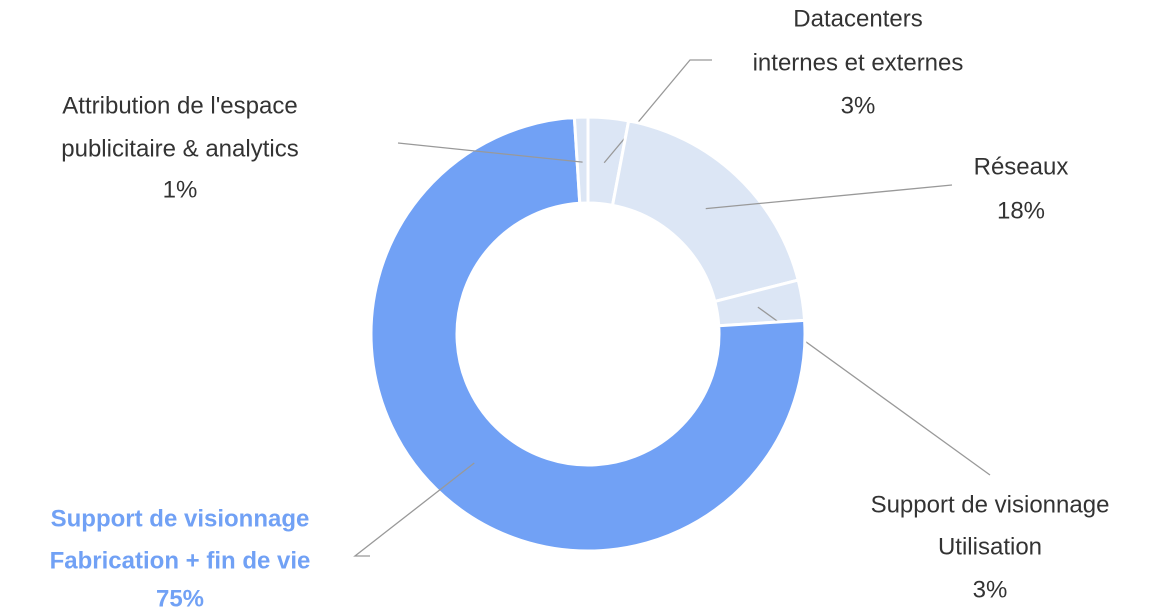  I want to click on slice-label: Datacenters, so click(857, 18).